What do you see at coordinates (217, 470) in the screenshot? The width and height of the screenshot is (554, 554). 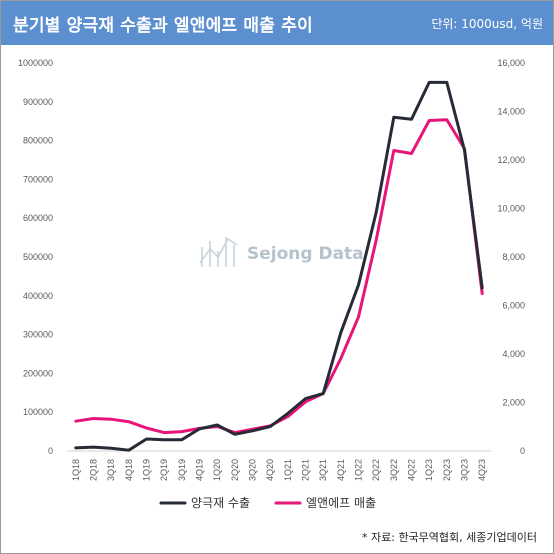 I see `x-tick-label: 1Q20` at bounding box center [217, 470].